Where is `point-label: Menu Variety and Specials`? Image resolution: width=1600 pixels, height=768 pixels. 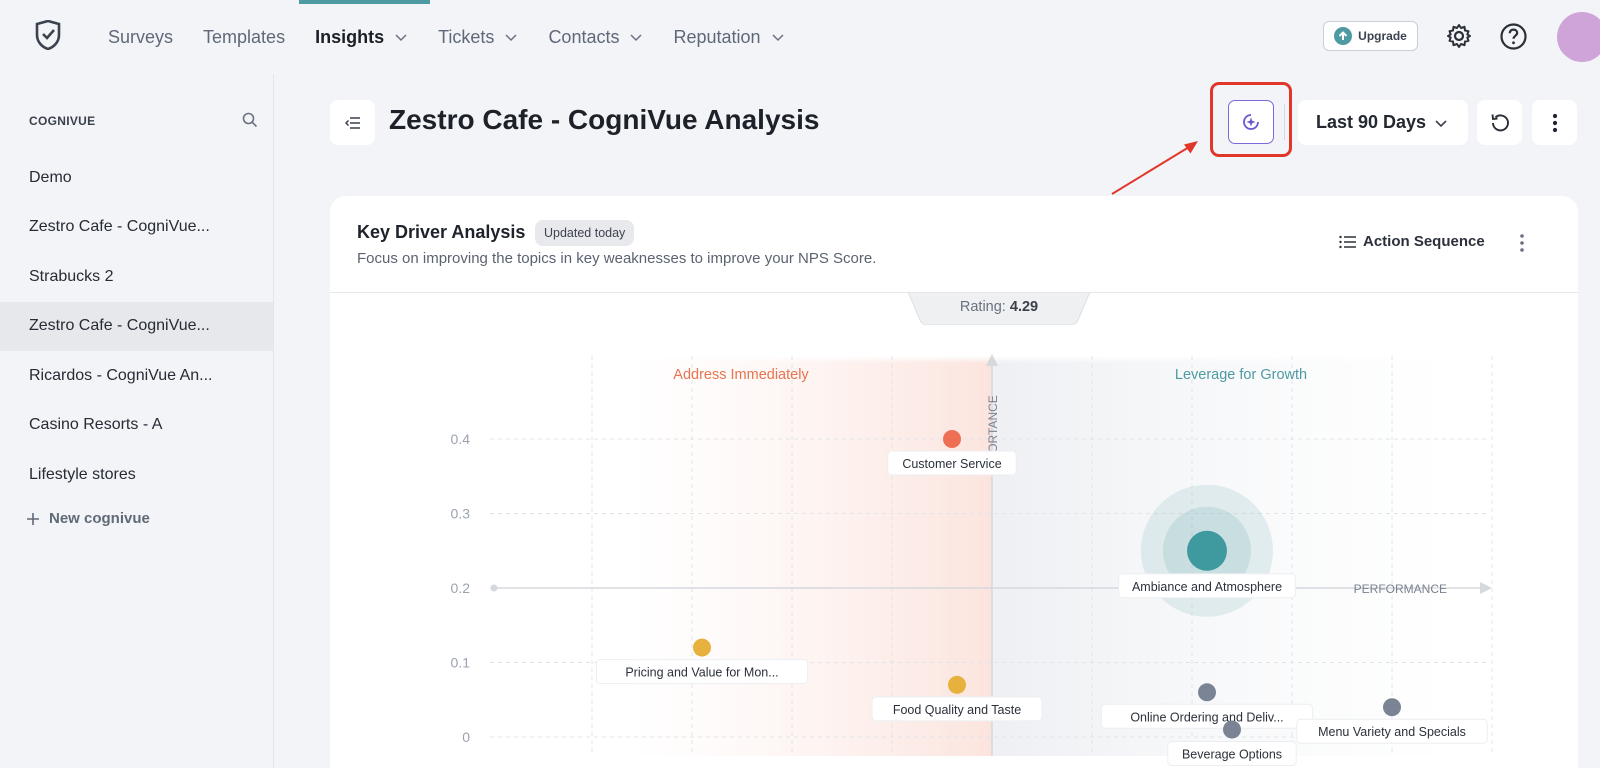
point-label: Menu Variety and Specials is located at coordinates (1392, 732).